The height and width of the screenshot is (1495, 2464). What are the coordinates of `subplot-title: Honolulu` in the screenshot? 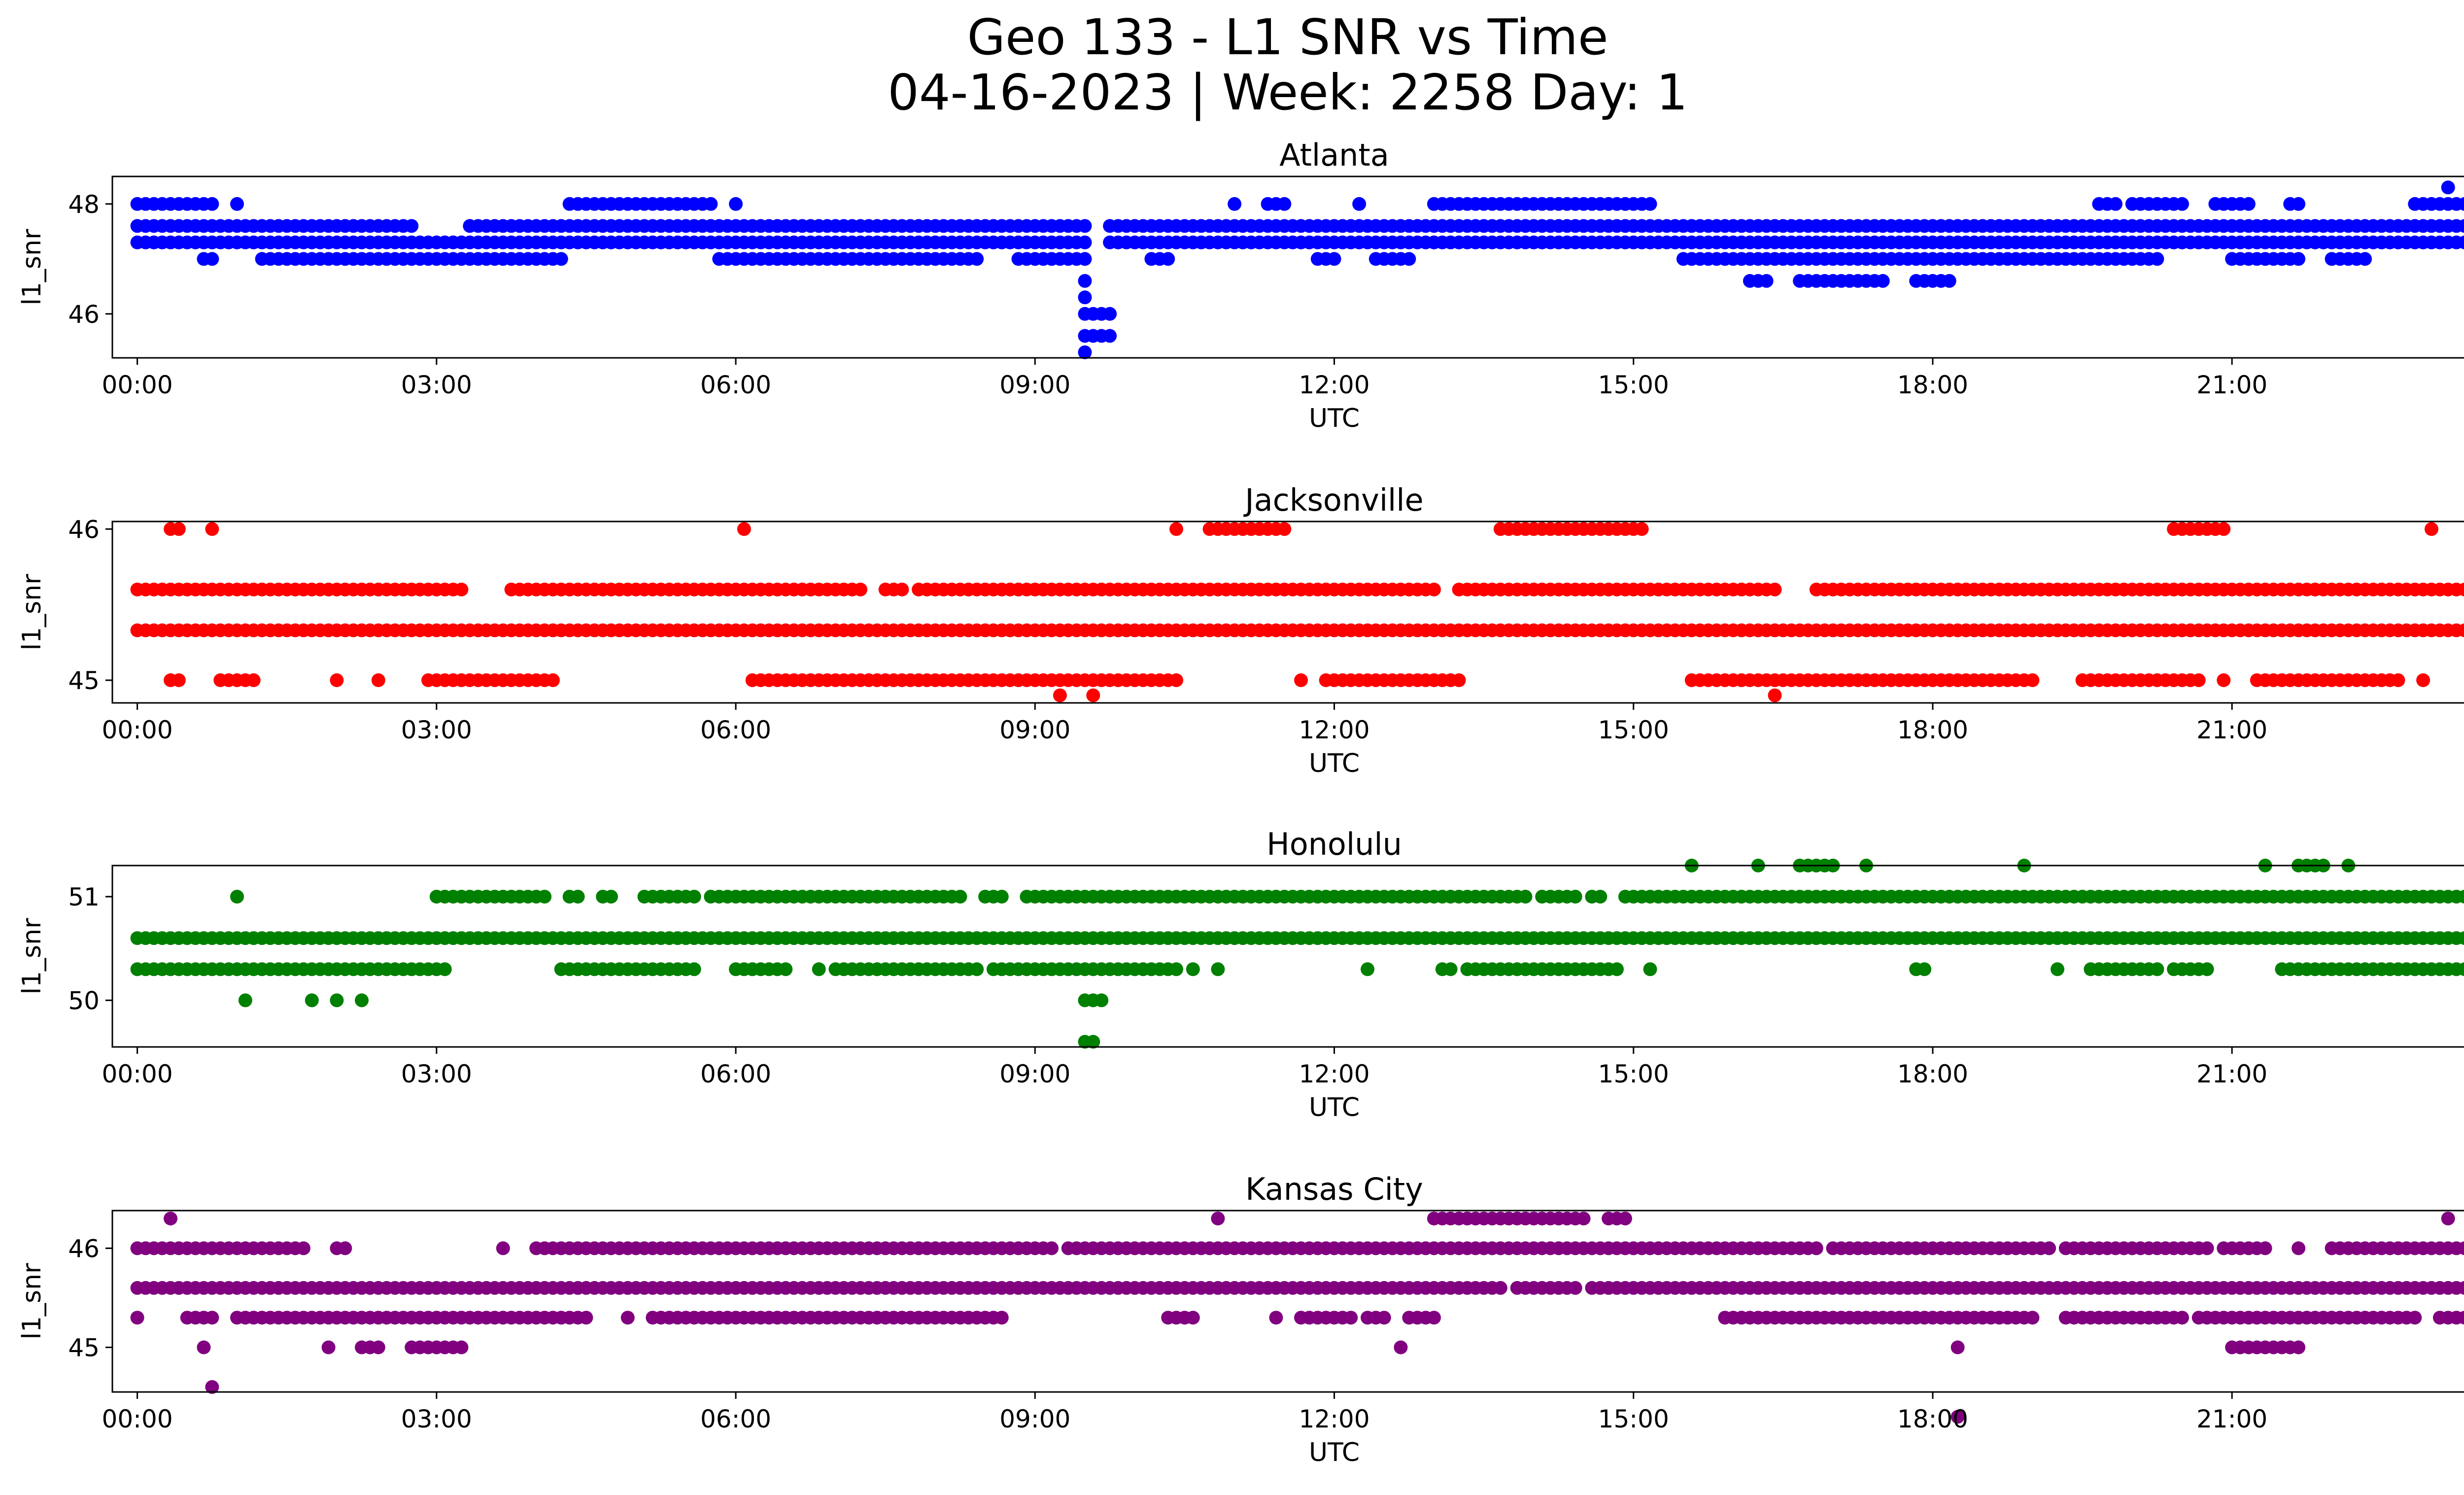 It's located at (1334, 844).